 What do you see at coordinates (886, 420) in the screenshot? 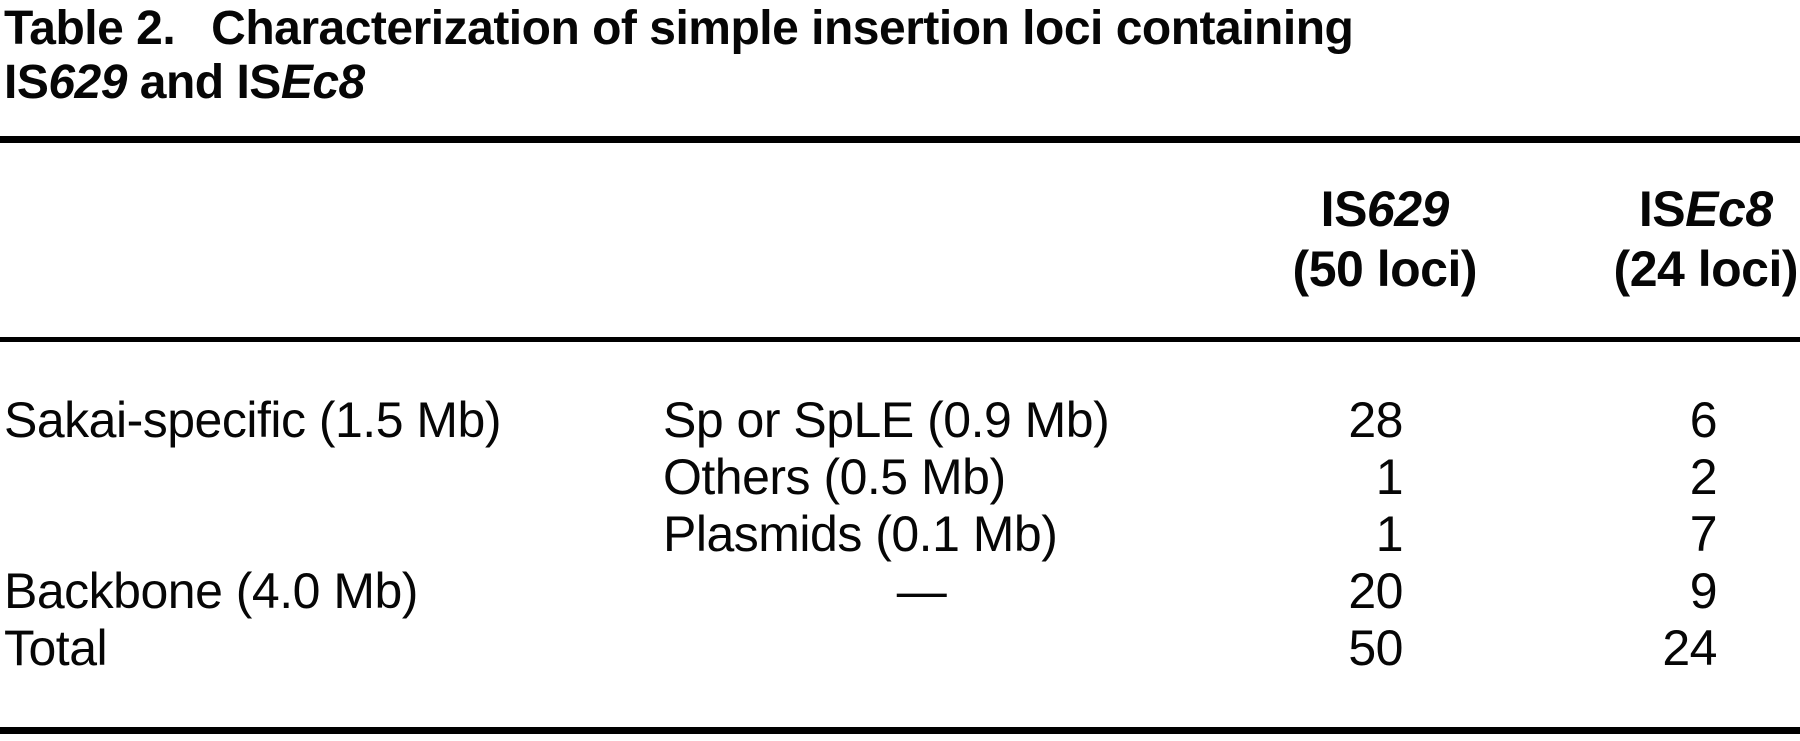
I see `row1-region-label: Sp or SpLE (0.9 Mb)` at bounding box center [886, 420].